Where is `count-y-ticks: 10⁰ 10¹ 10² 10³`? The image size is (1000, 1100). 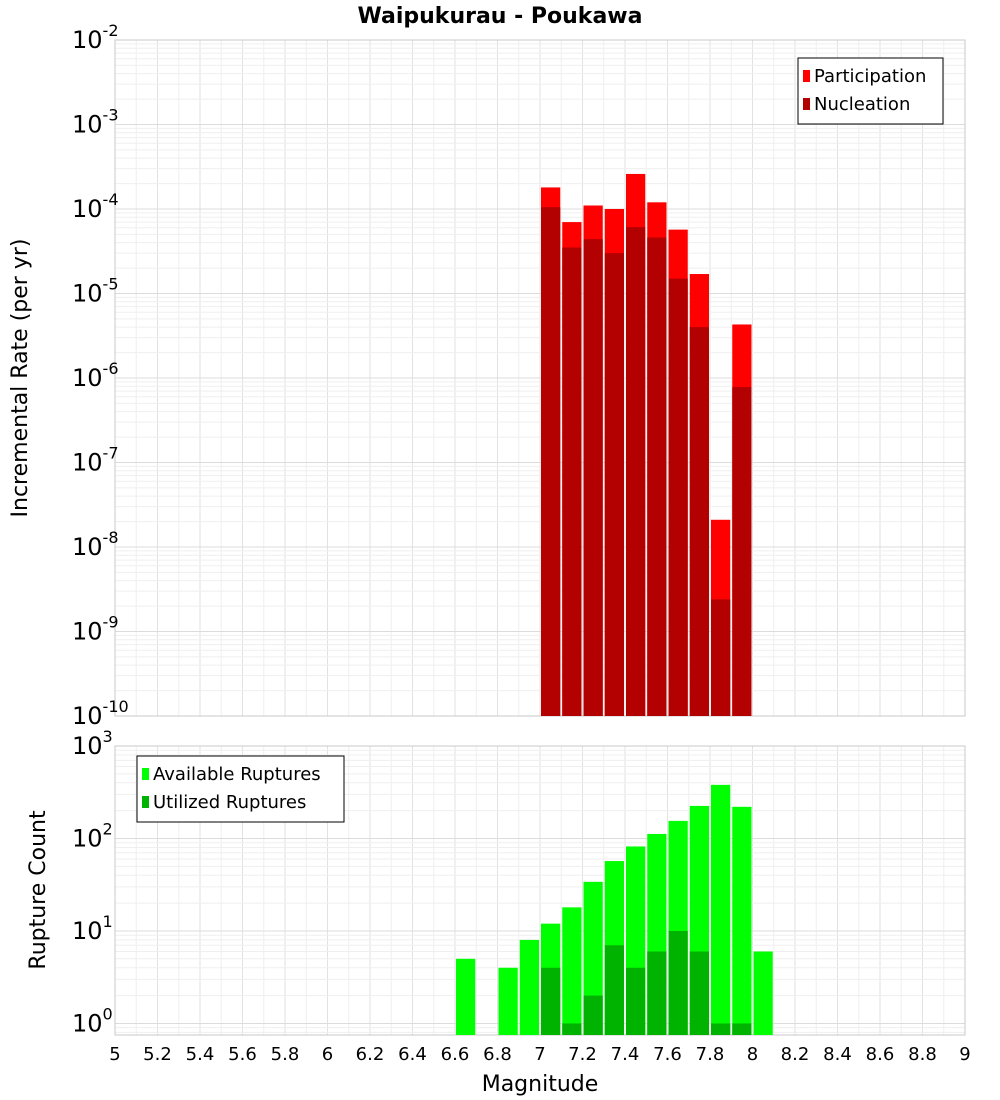
count-y-ticks: 10⁰ 10¹ 10² 10³ is located at coordinates (92, 882).